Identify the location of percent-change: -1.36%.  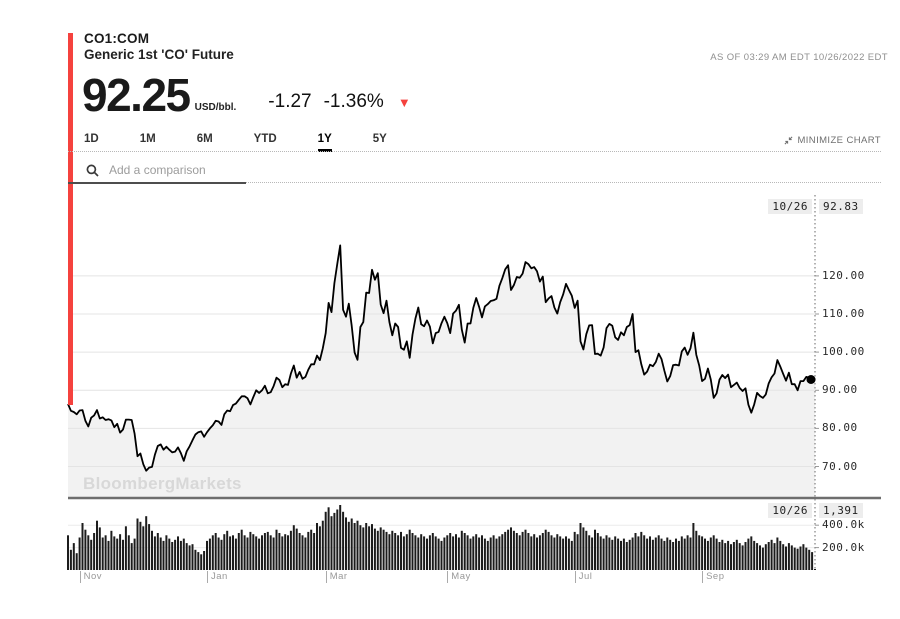
(353, 101).